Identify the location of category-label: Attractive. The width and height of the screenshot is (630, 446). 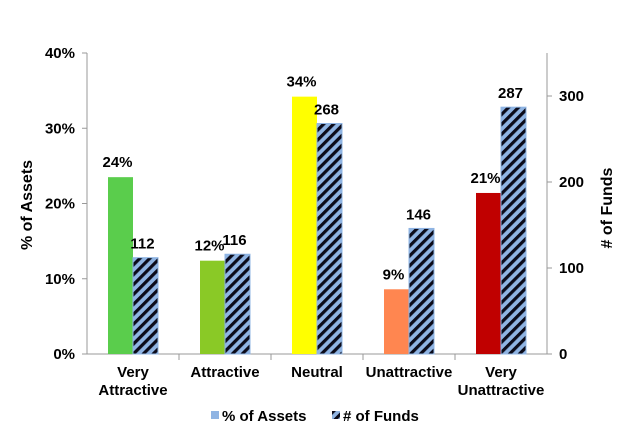
(224, 372).